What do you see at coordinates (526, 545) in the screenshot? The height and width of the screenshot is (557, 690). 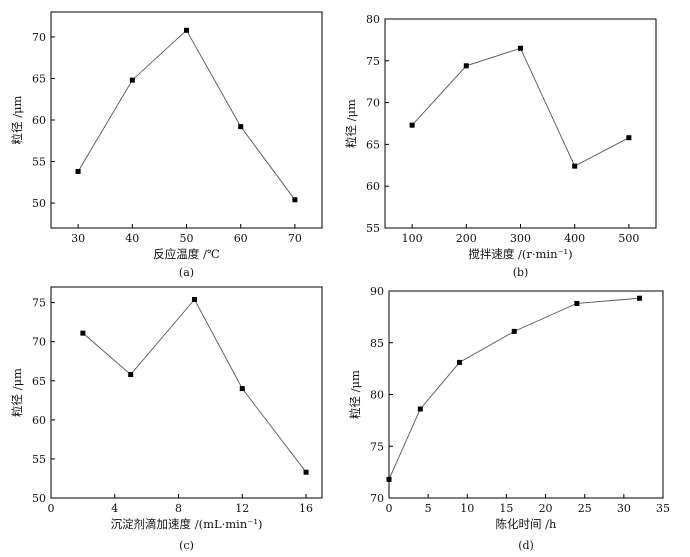 I see `panel-label: (d)` at bounding box center [526, 545].